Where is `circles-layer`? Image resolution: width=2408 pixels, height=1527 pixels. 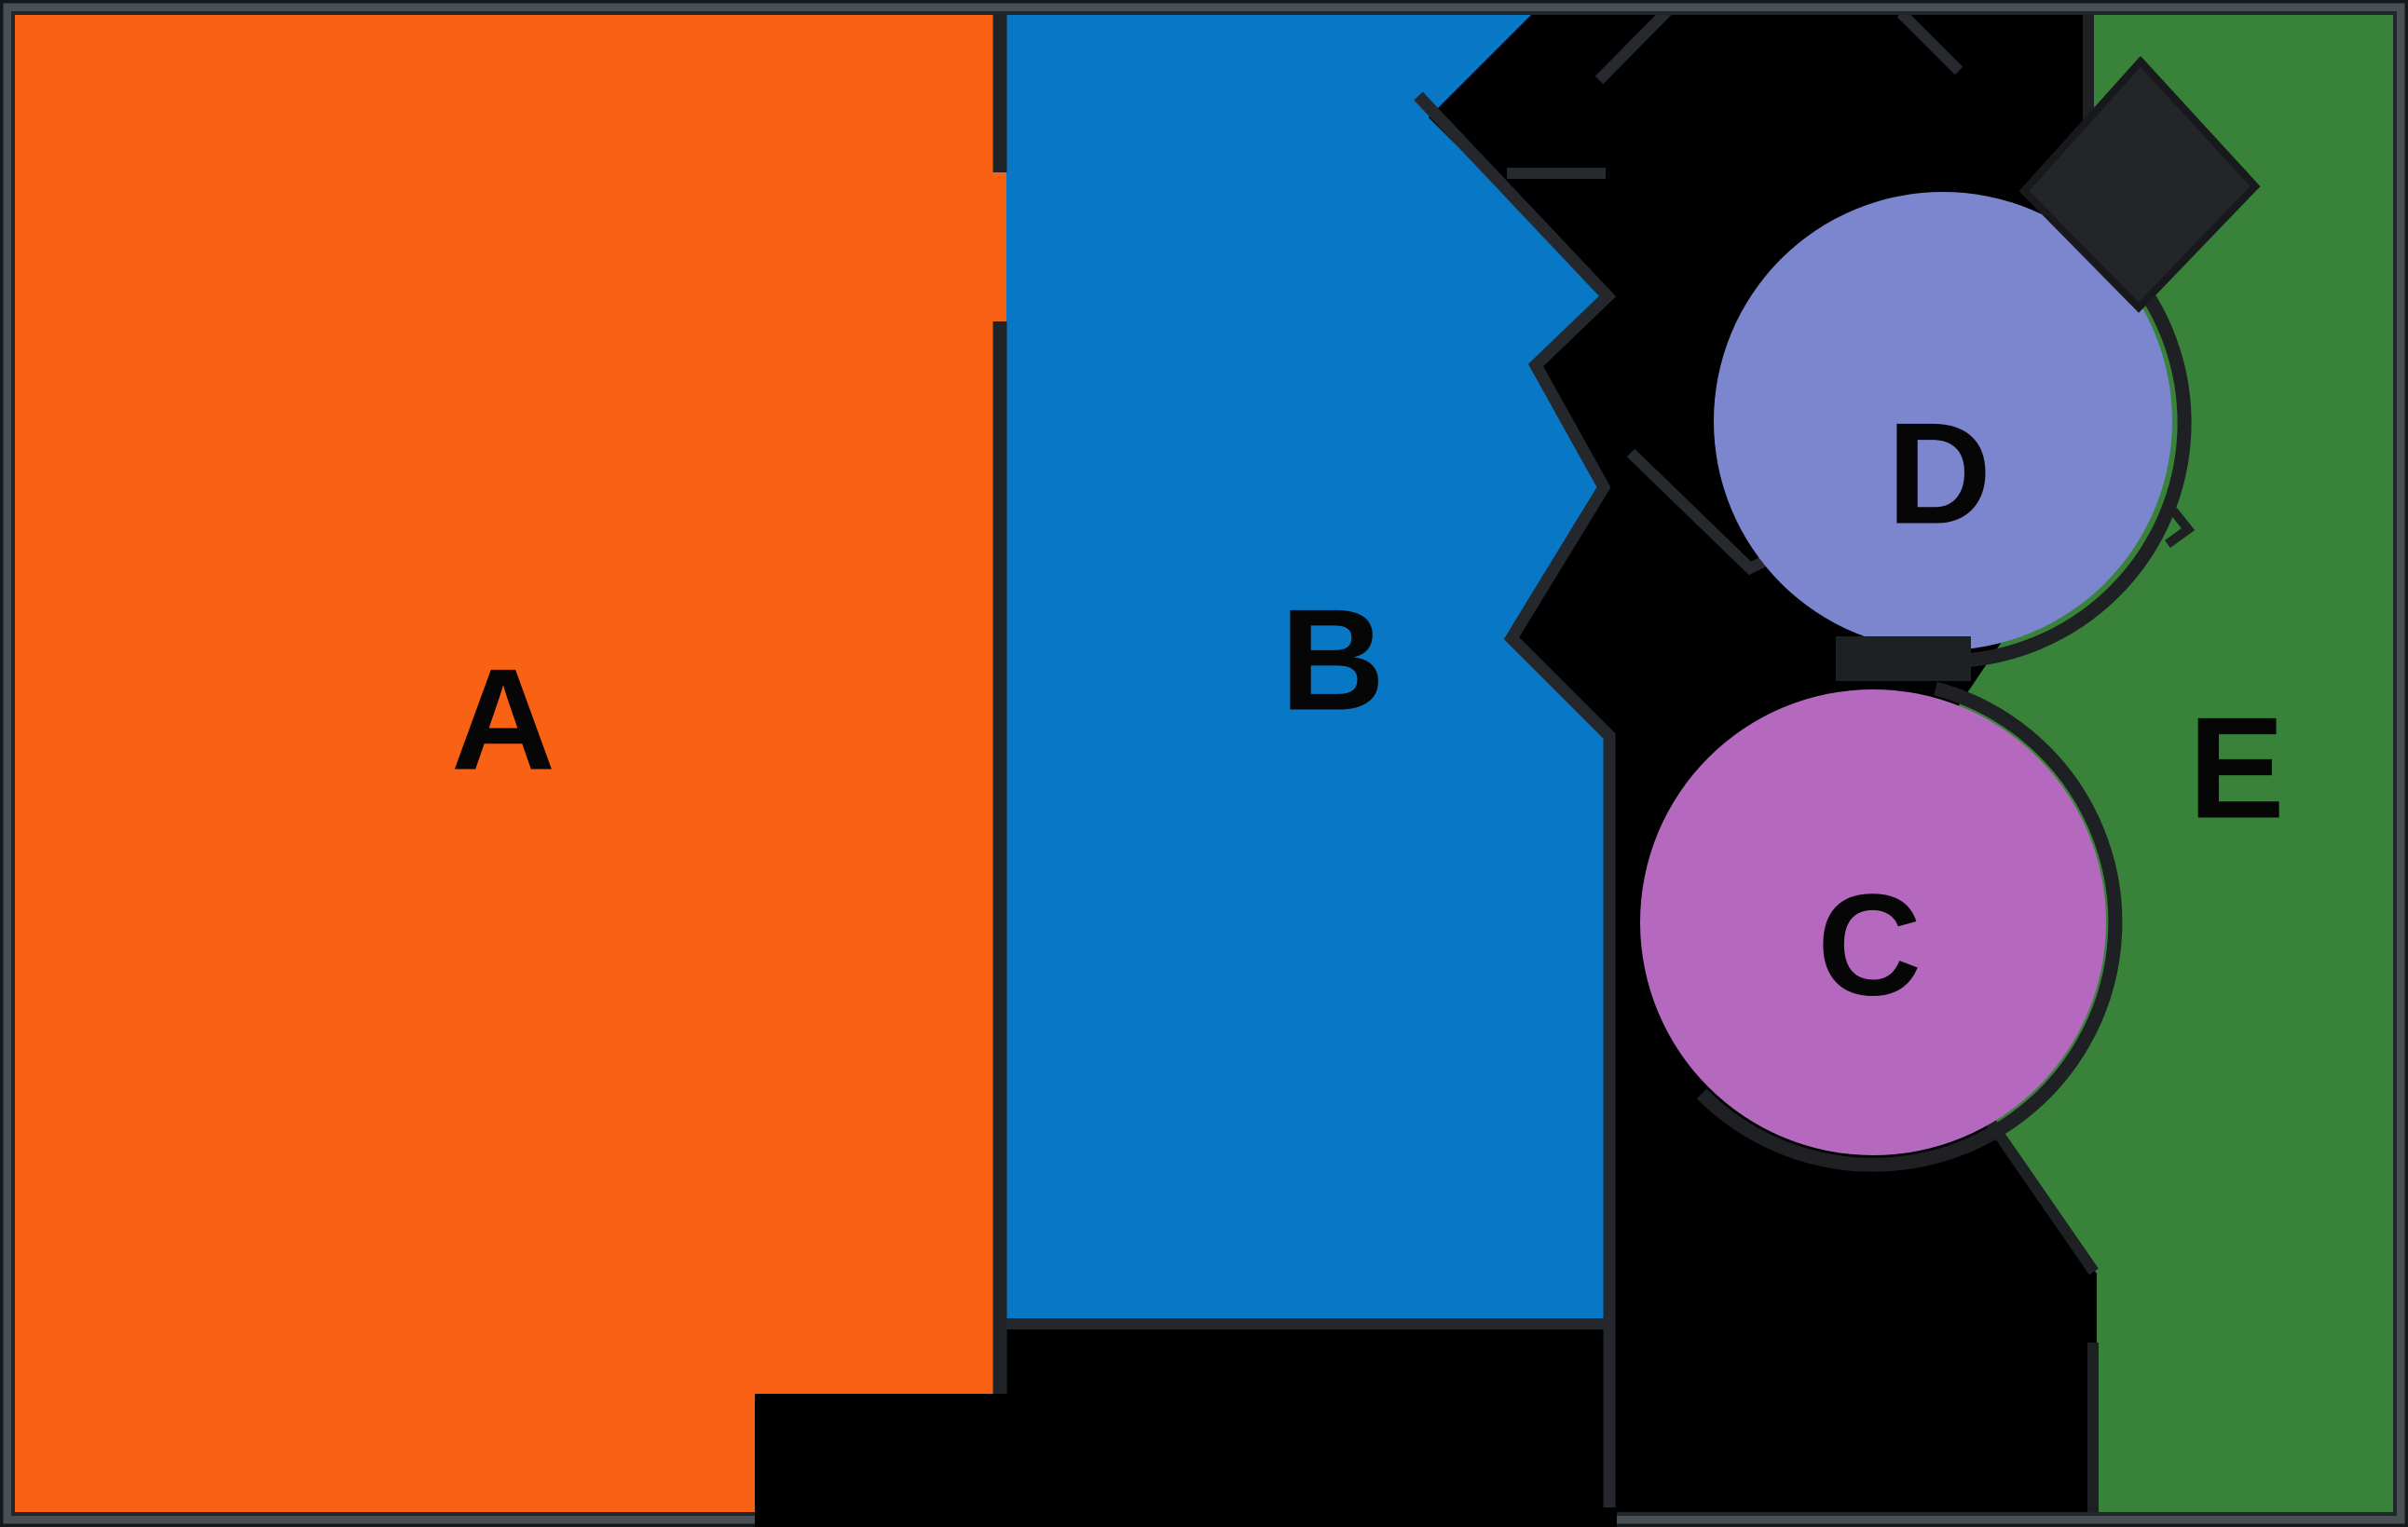
circles-layer is located at coordinates (1916, 682).